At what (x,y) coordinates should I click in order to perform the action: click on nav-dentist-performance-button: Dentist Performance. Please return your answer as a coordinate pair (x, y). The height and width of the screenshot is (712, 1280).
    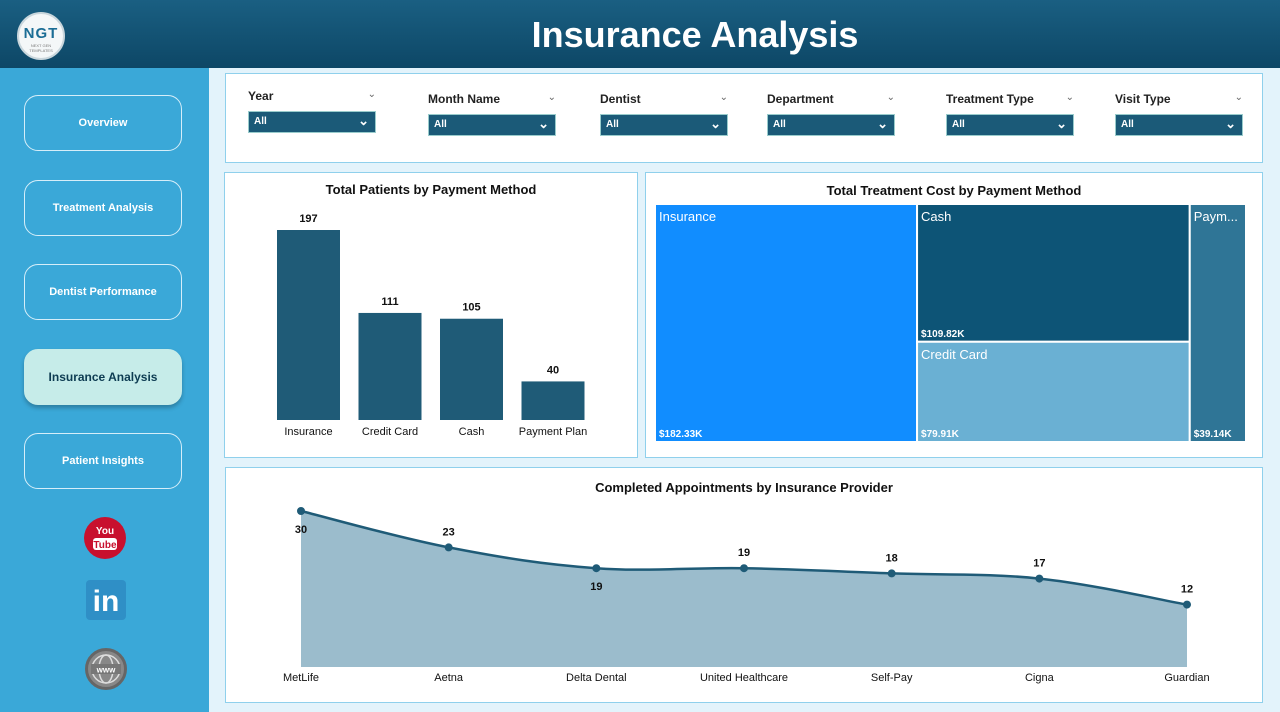
    Looking at the image, I should click on (103, 292).